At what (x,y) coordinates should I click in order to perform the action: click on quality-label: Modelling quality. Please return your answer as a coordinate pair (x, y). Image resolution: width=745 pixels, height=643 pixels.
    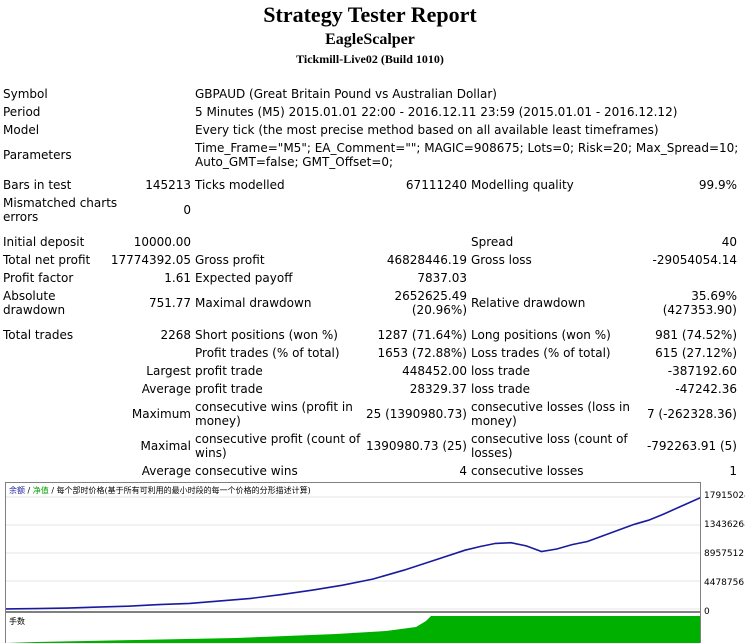
    Looking at the image, I should click on (522, 185).